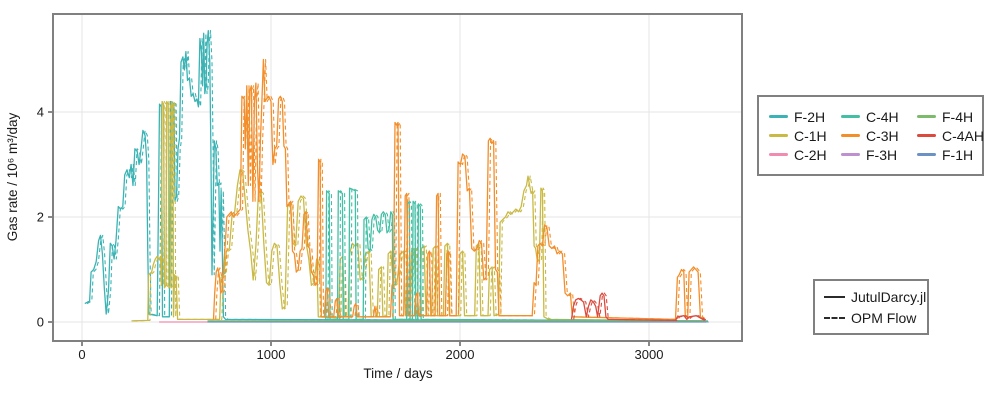  What do you see at coordinates (271, 354) in the screenshot?
I see `x-tick-label: 1000` at bounding box center [271, 354].